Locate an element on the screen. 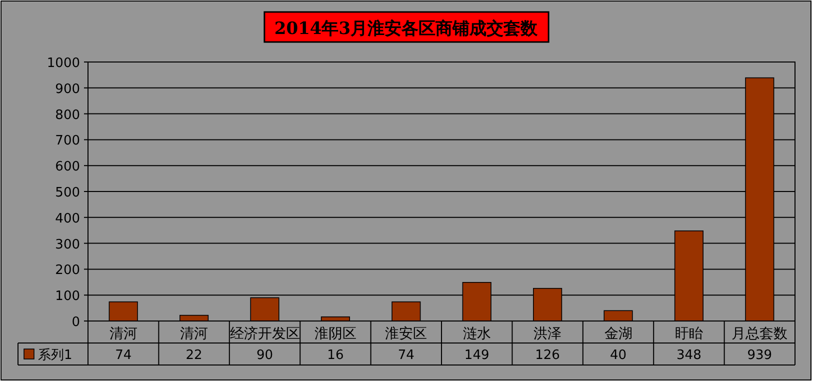 This screenshot has width=816, height=385. chart-title: 2014年3月淮安各区商铺成交套数 is located at coordinates (406, 29).